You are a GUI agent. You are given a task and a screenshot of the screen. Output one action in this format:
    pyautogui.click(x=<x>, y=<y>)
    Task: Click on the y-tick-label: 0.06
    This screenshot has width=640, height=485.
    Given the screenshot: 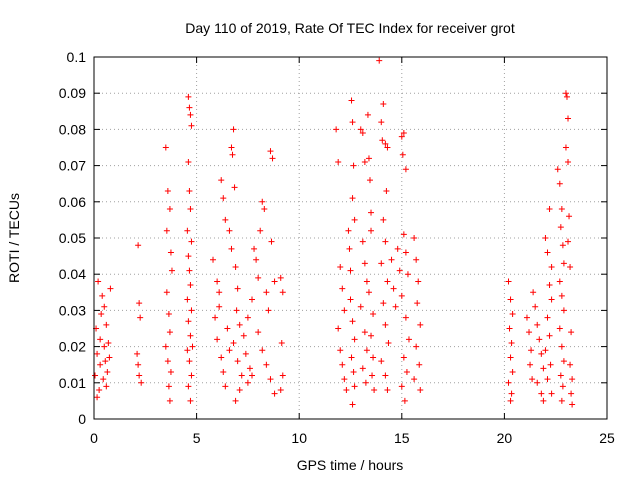 What is the action you would take?
    pyautogui.click(x=72, y=202)
    